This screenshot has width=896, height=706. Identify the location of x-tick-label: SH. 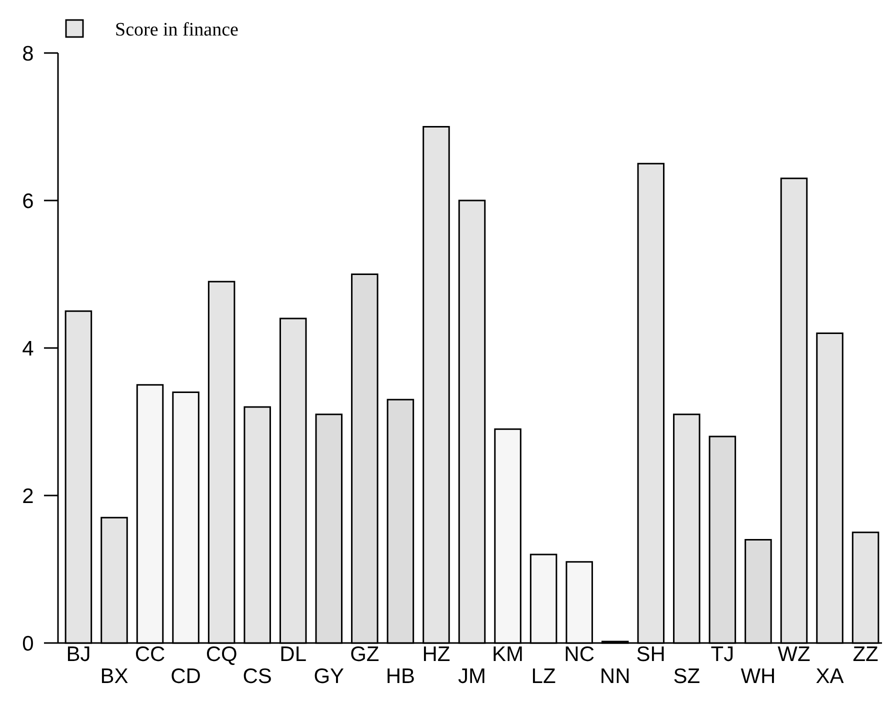
(651, 654).